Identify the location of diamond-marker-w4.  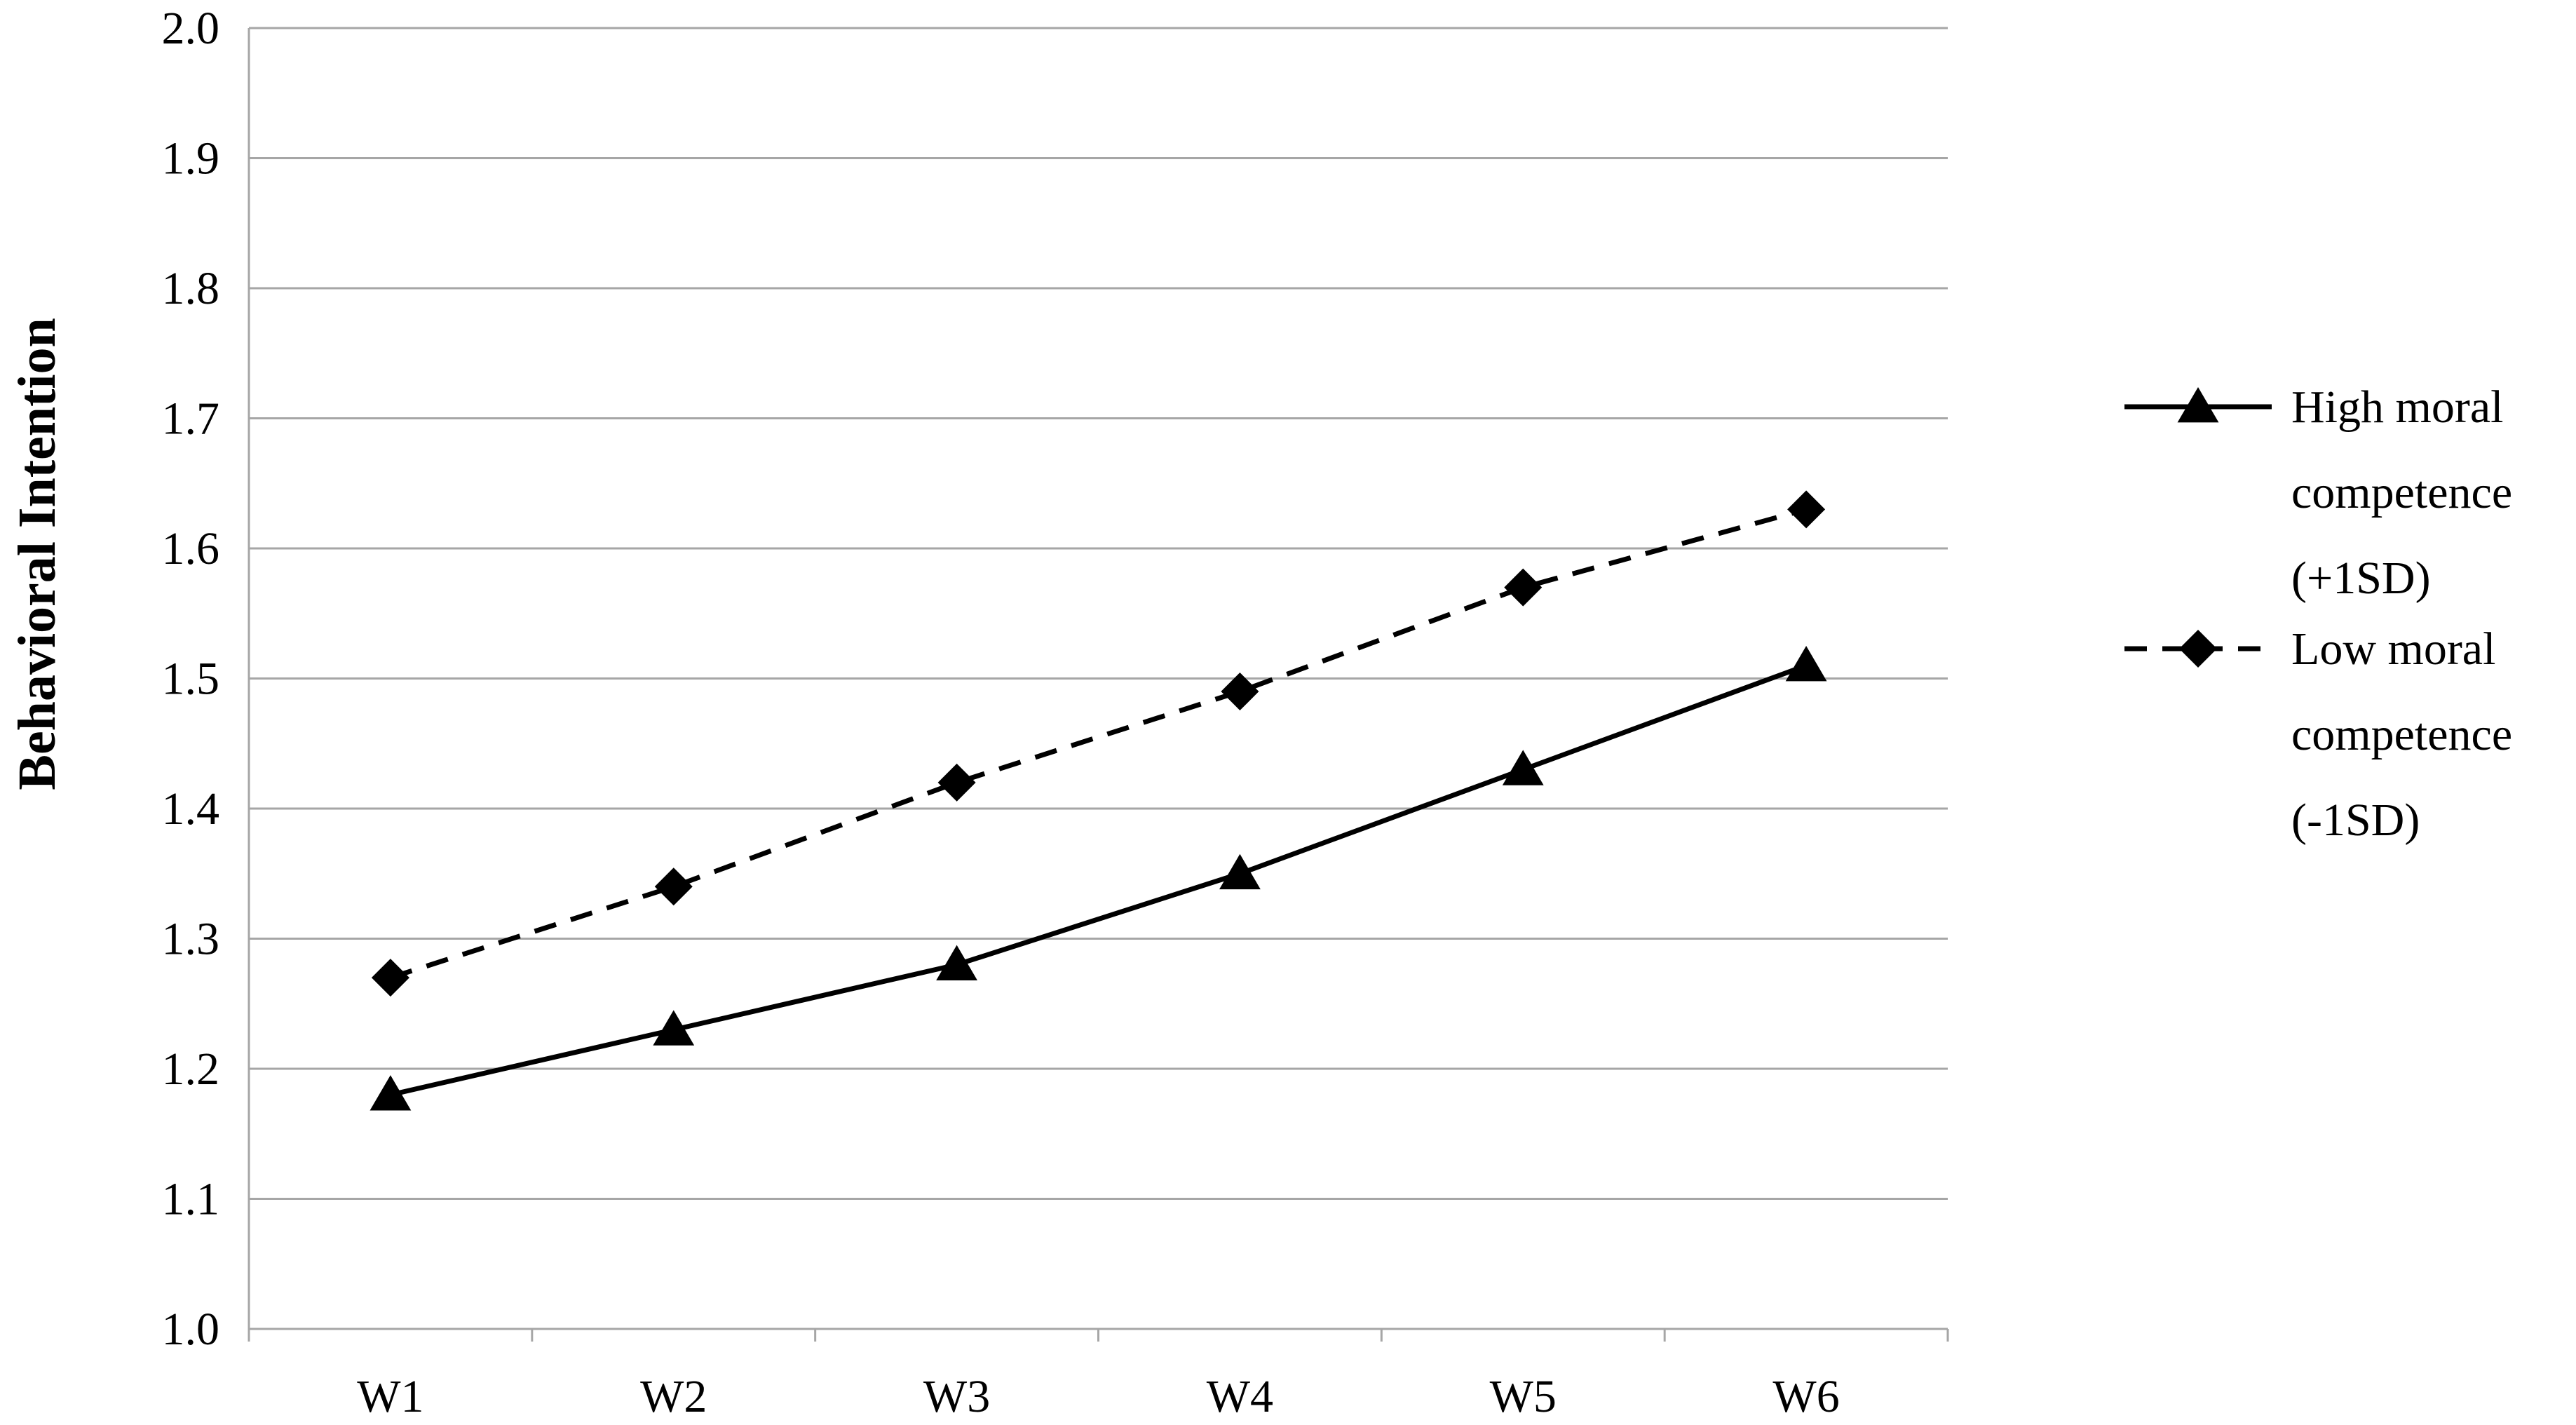
(1240, 692).